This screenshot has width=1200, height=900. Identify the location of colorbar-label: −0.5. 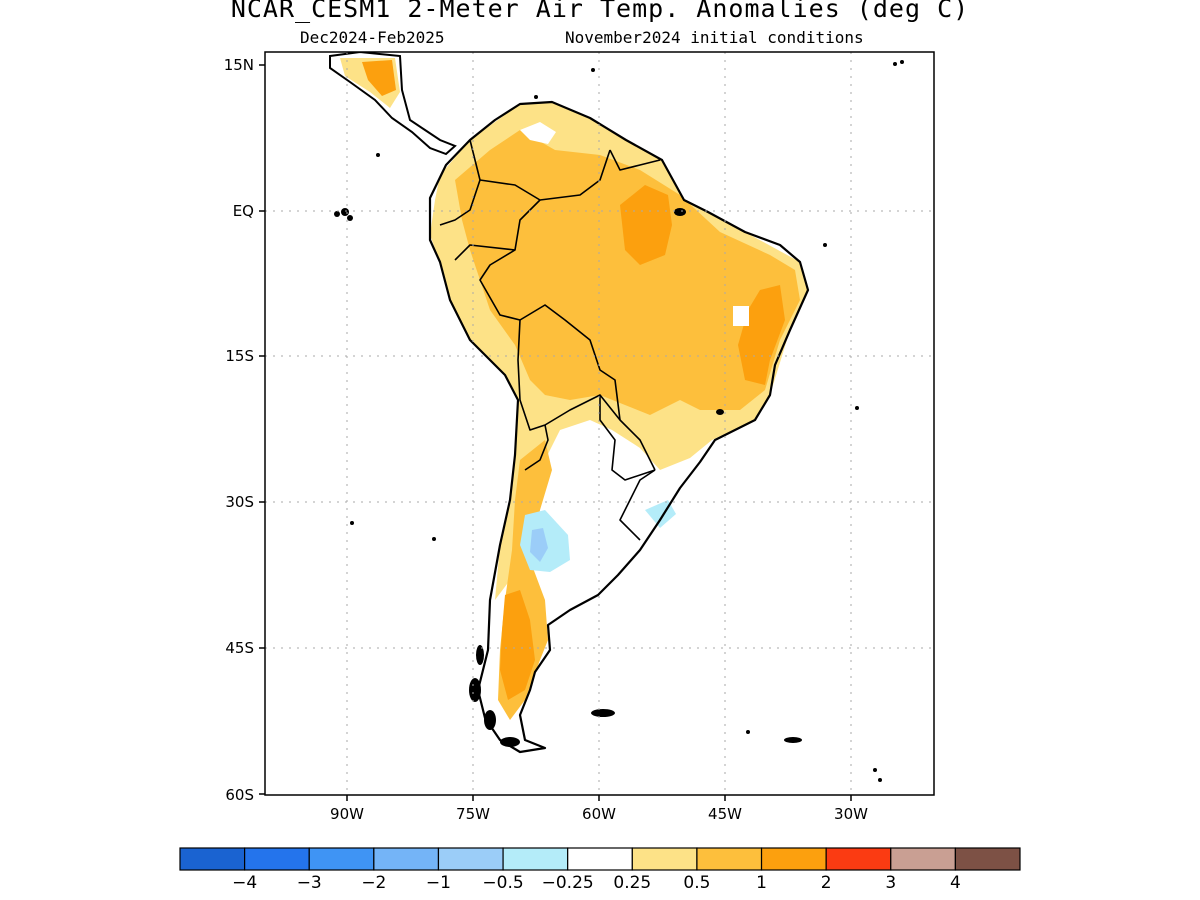
(502, 883).